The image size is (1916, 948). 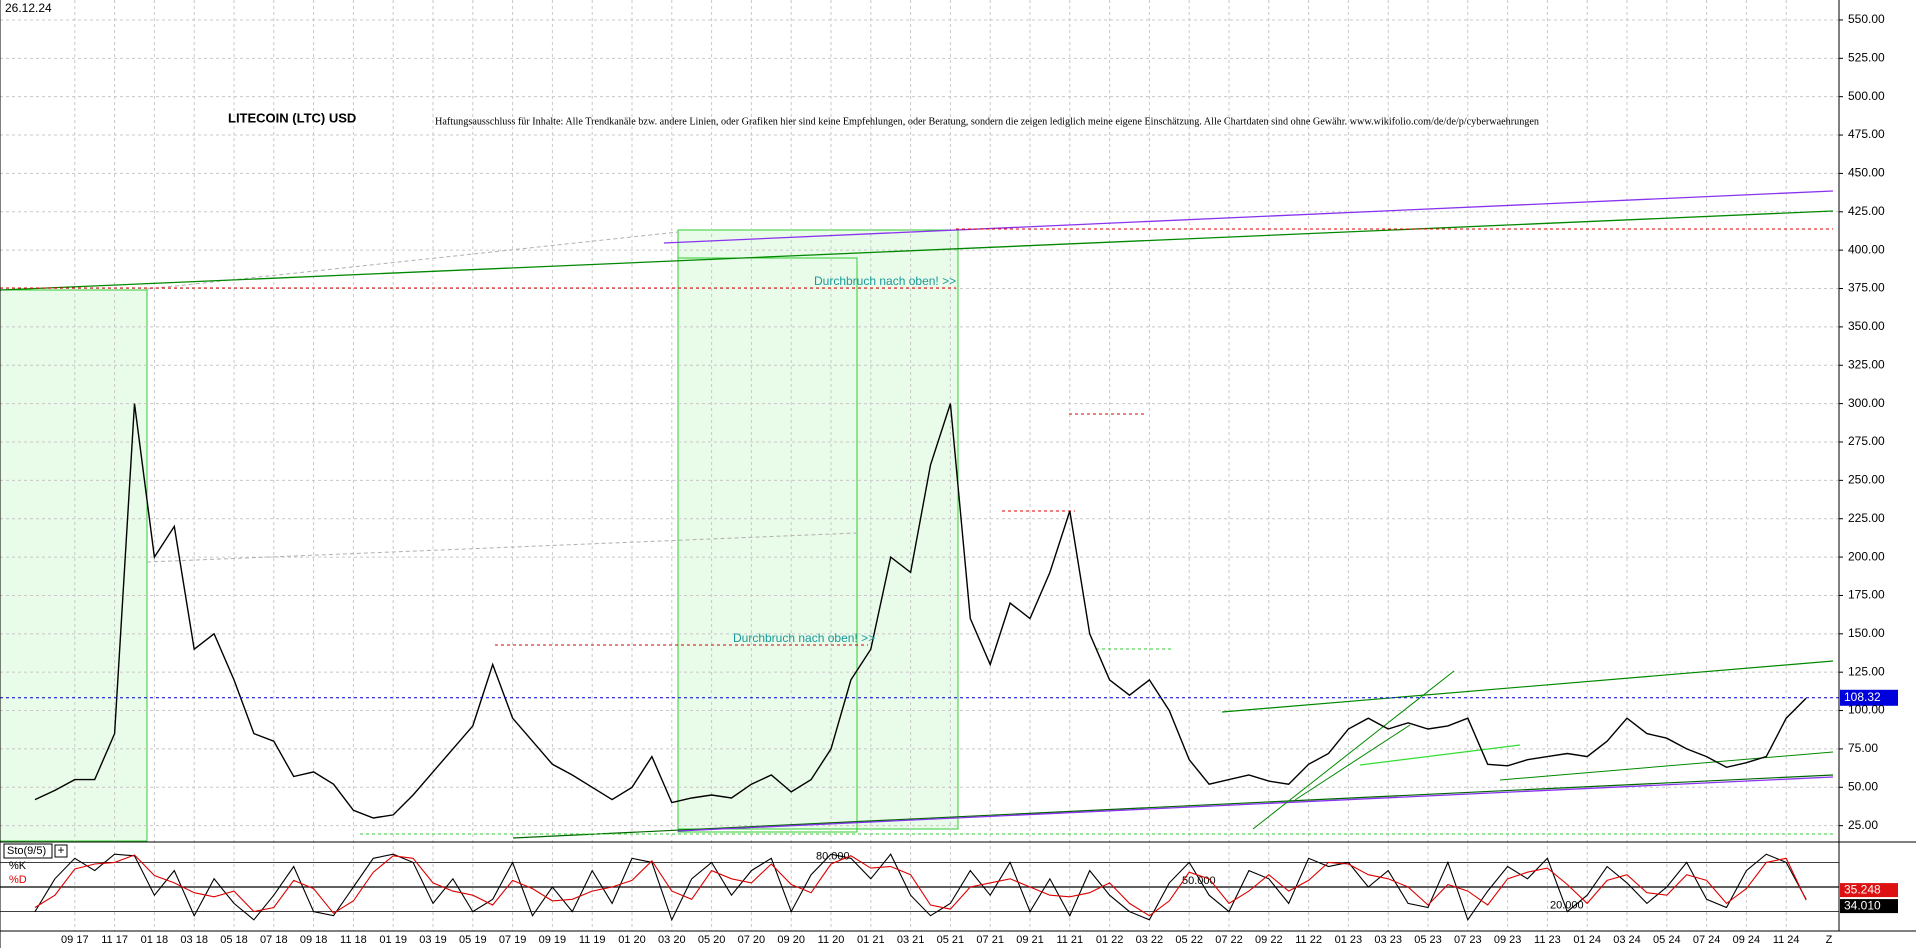 I want to click on date-label: 26.12.24, so click(x=28, y=8).